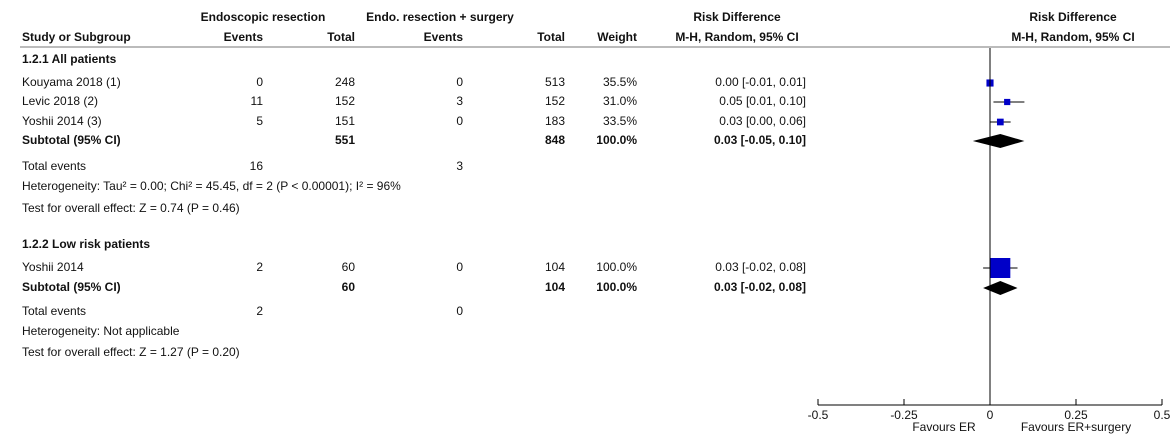  What do you see at coordinates (440, 17) in the screenshot?
I see `column-group: Endo. resection + surgery` at bounding box center [440, 17].